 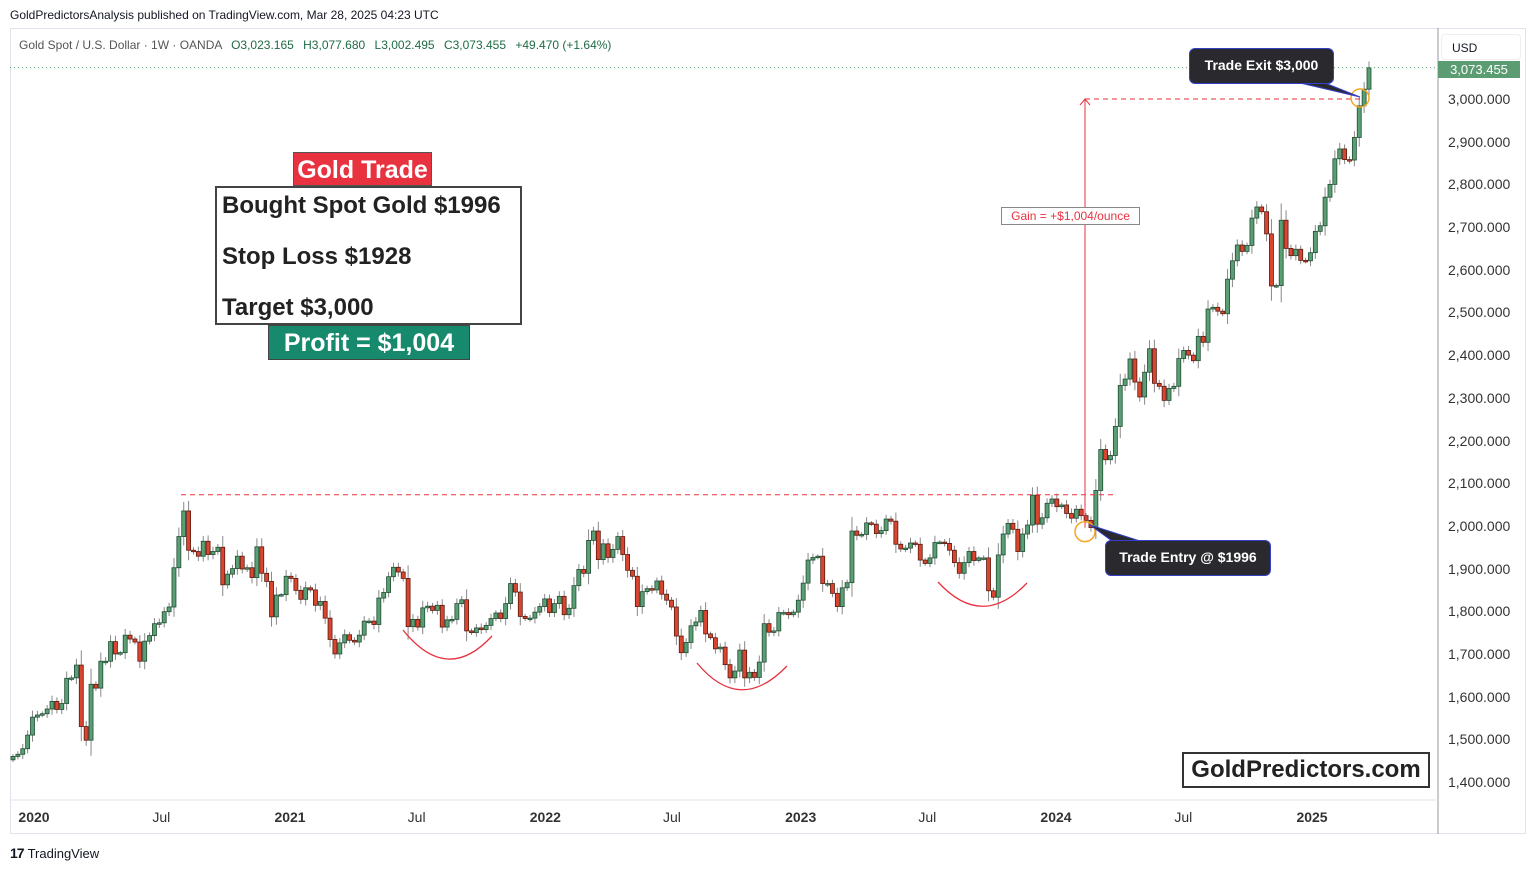 What do you see at coordinates (1479, 696) in the screenshot?
I see `price-tick-label: 1,600.000` at bounding box center [1479, 696].